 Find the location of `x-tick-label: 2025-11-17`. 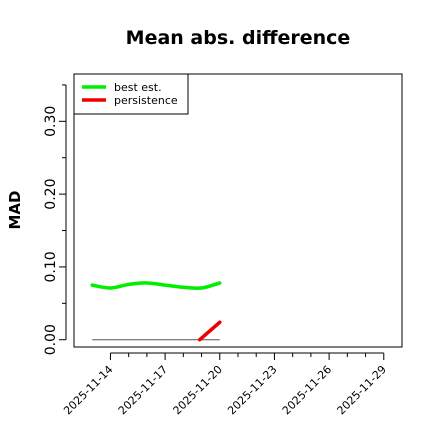

x-tick-label: 2025-11-17 is located at coordinates (143, 390).